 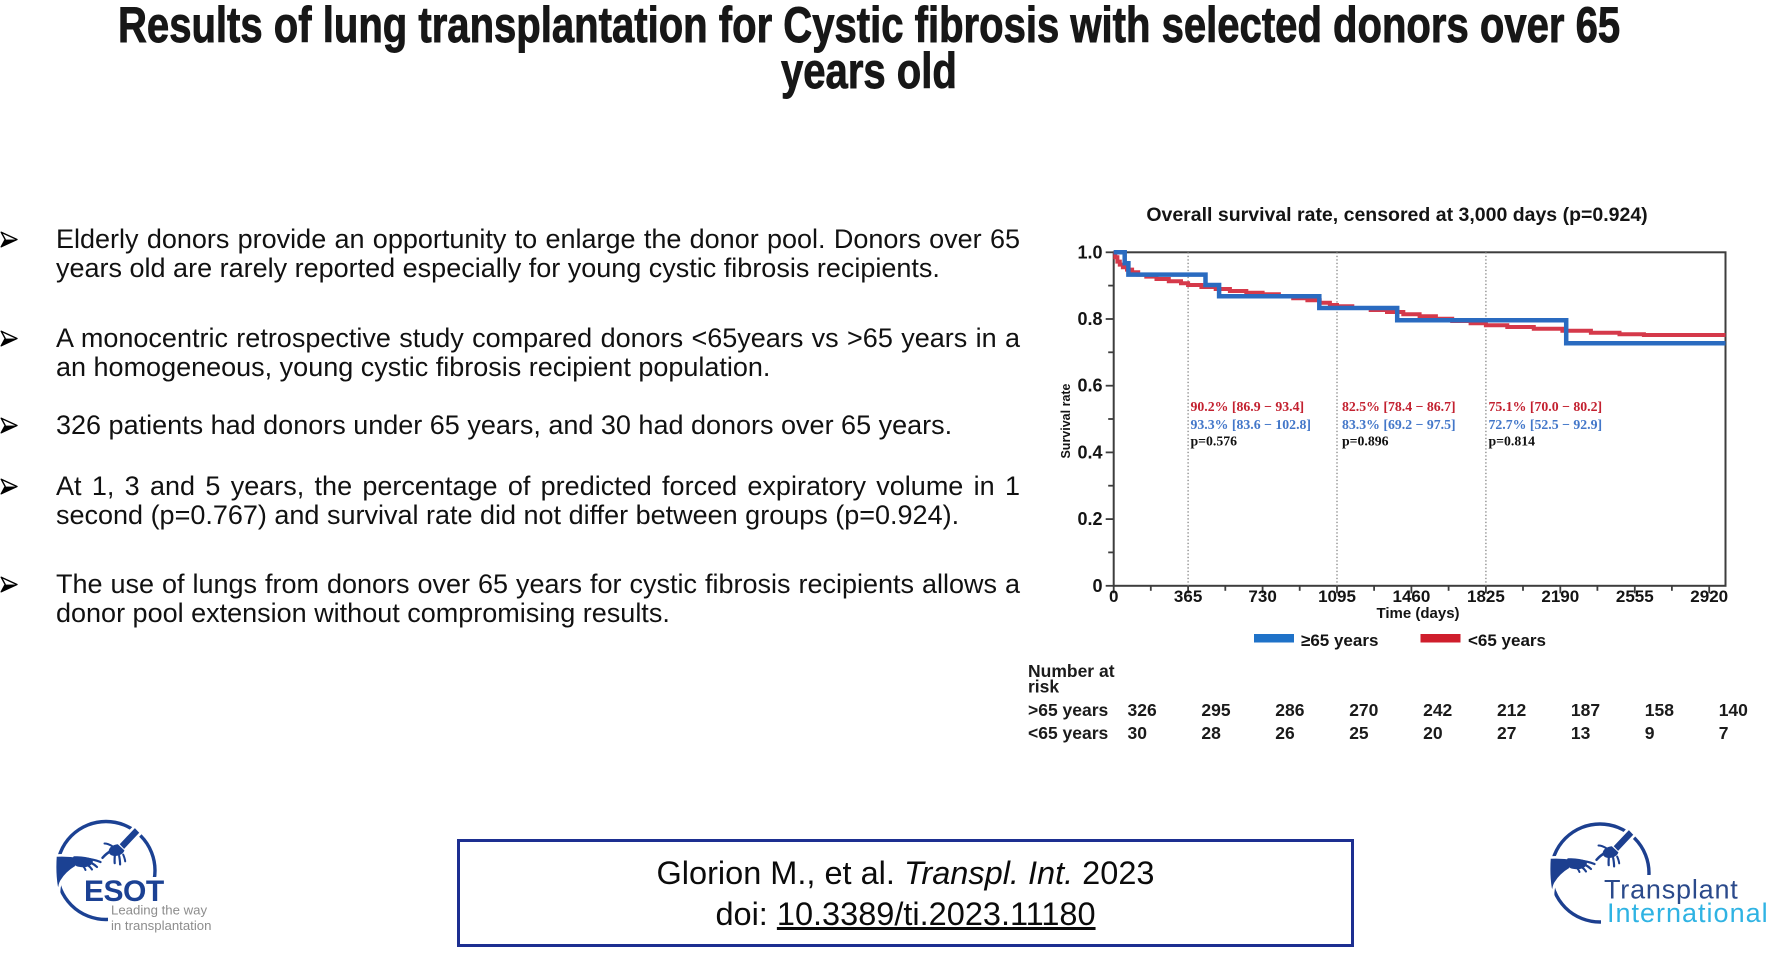 What do you see at coordinates (1068, 710) in the screenshot?
I see `svg-text: >65 years` at bounding box center [1068, 710].